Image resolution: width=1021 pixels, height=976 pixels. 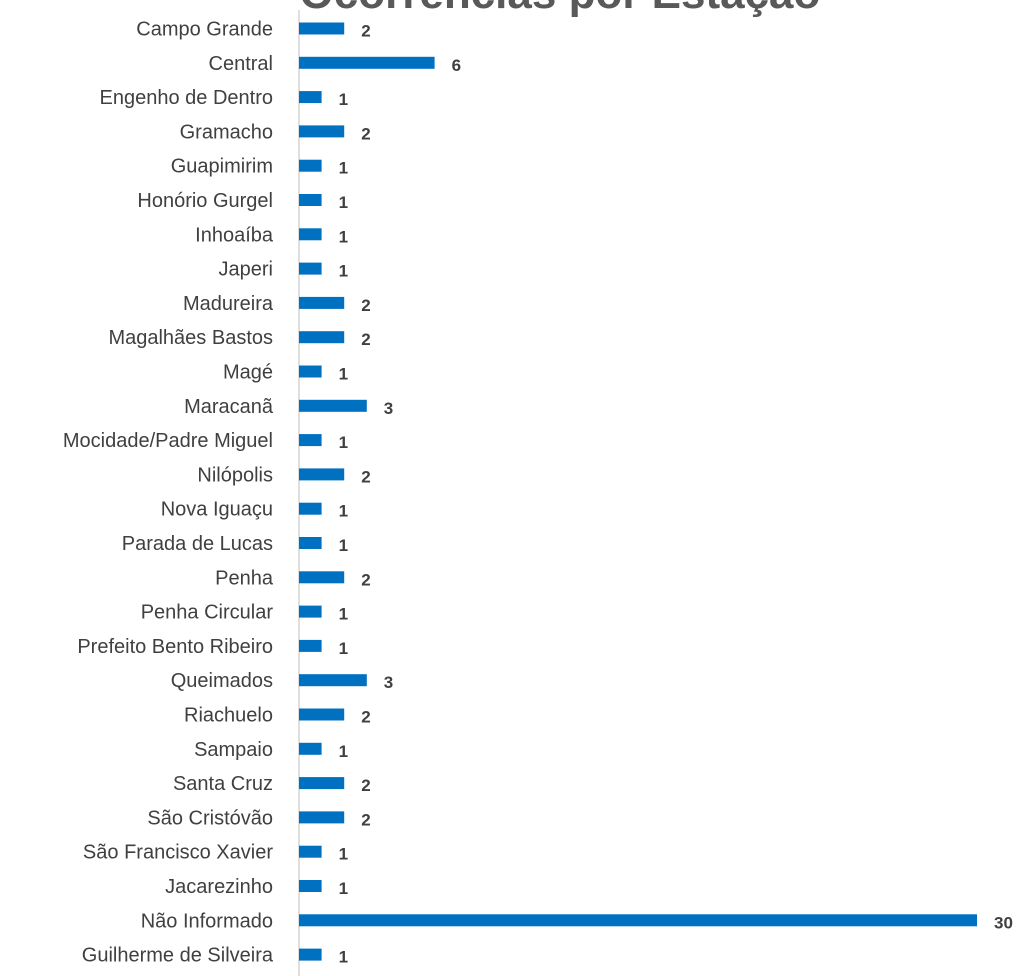 I want to click on category-label: Nova Iguaçu, so click(x=217, y=510).